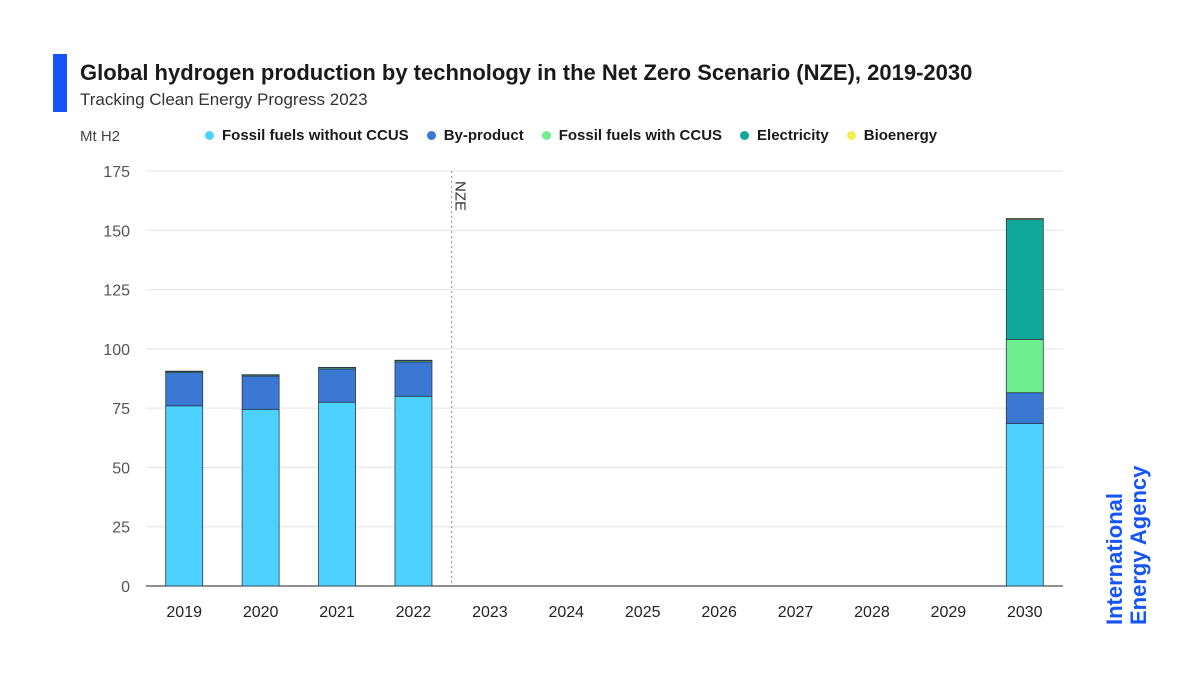  Describe the element at coordinates (1024, 219) in the screenshot. I see `bar-segment-bioenergy` at that location.